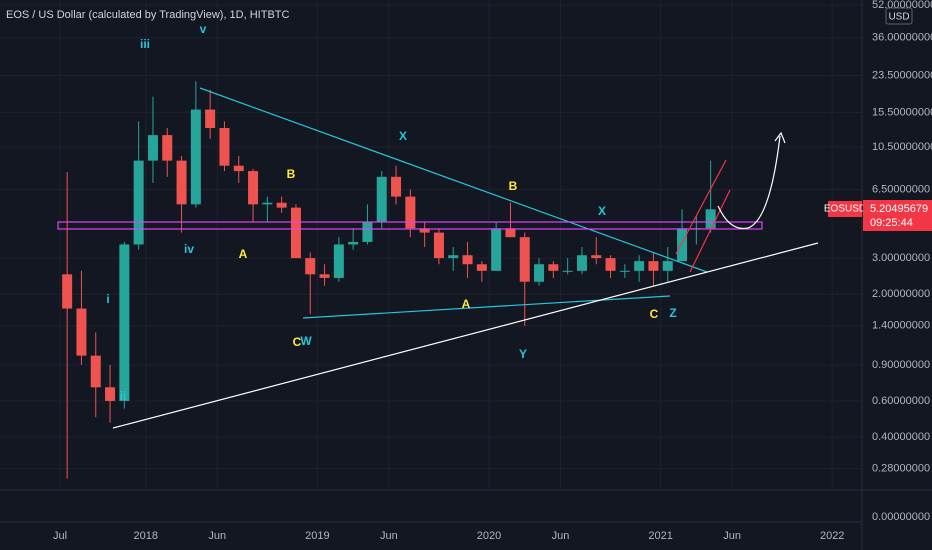 Image resolution: width=932 pixels, height=550 pixels. I want to click on y-tick-label: 0.40000000, so click(901, 437).